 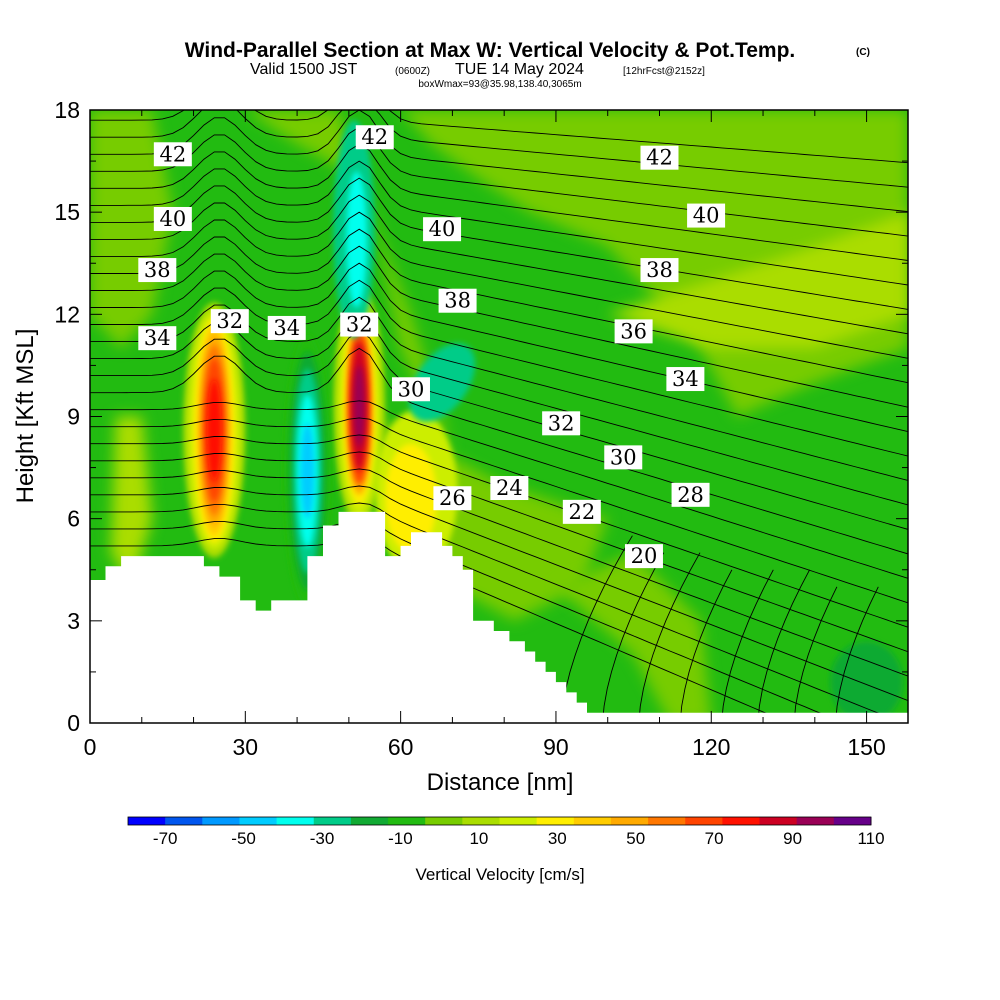 I want to click on theta-label-text: 36, so click(x=633, y=331).